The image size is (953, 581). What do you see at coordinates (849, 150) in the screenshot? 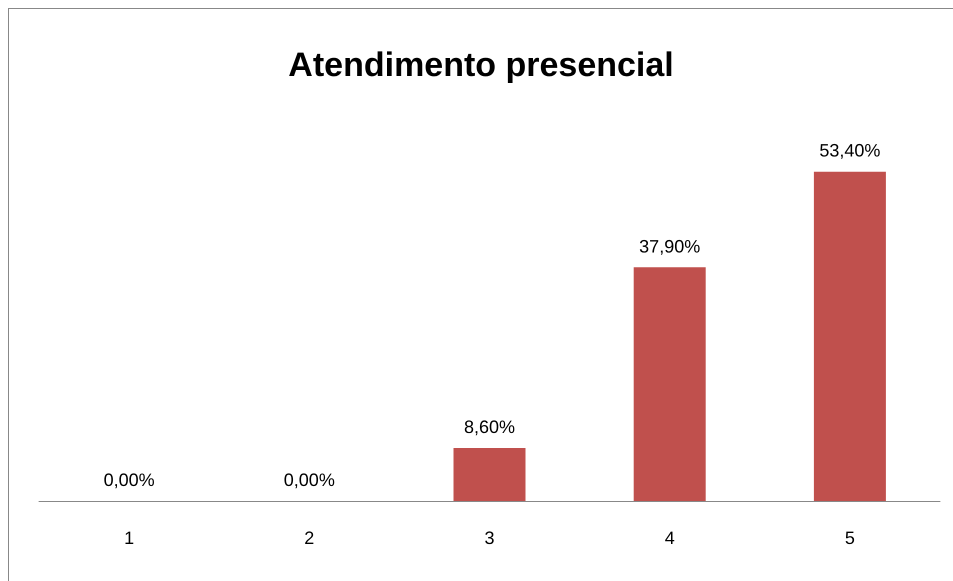
I see `data-label: 53,40%` at bounding box center [849, 150].